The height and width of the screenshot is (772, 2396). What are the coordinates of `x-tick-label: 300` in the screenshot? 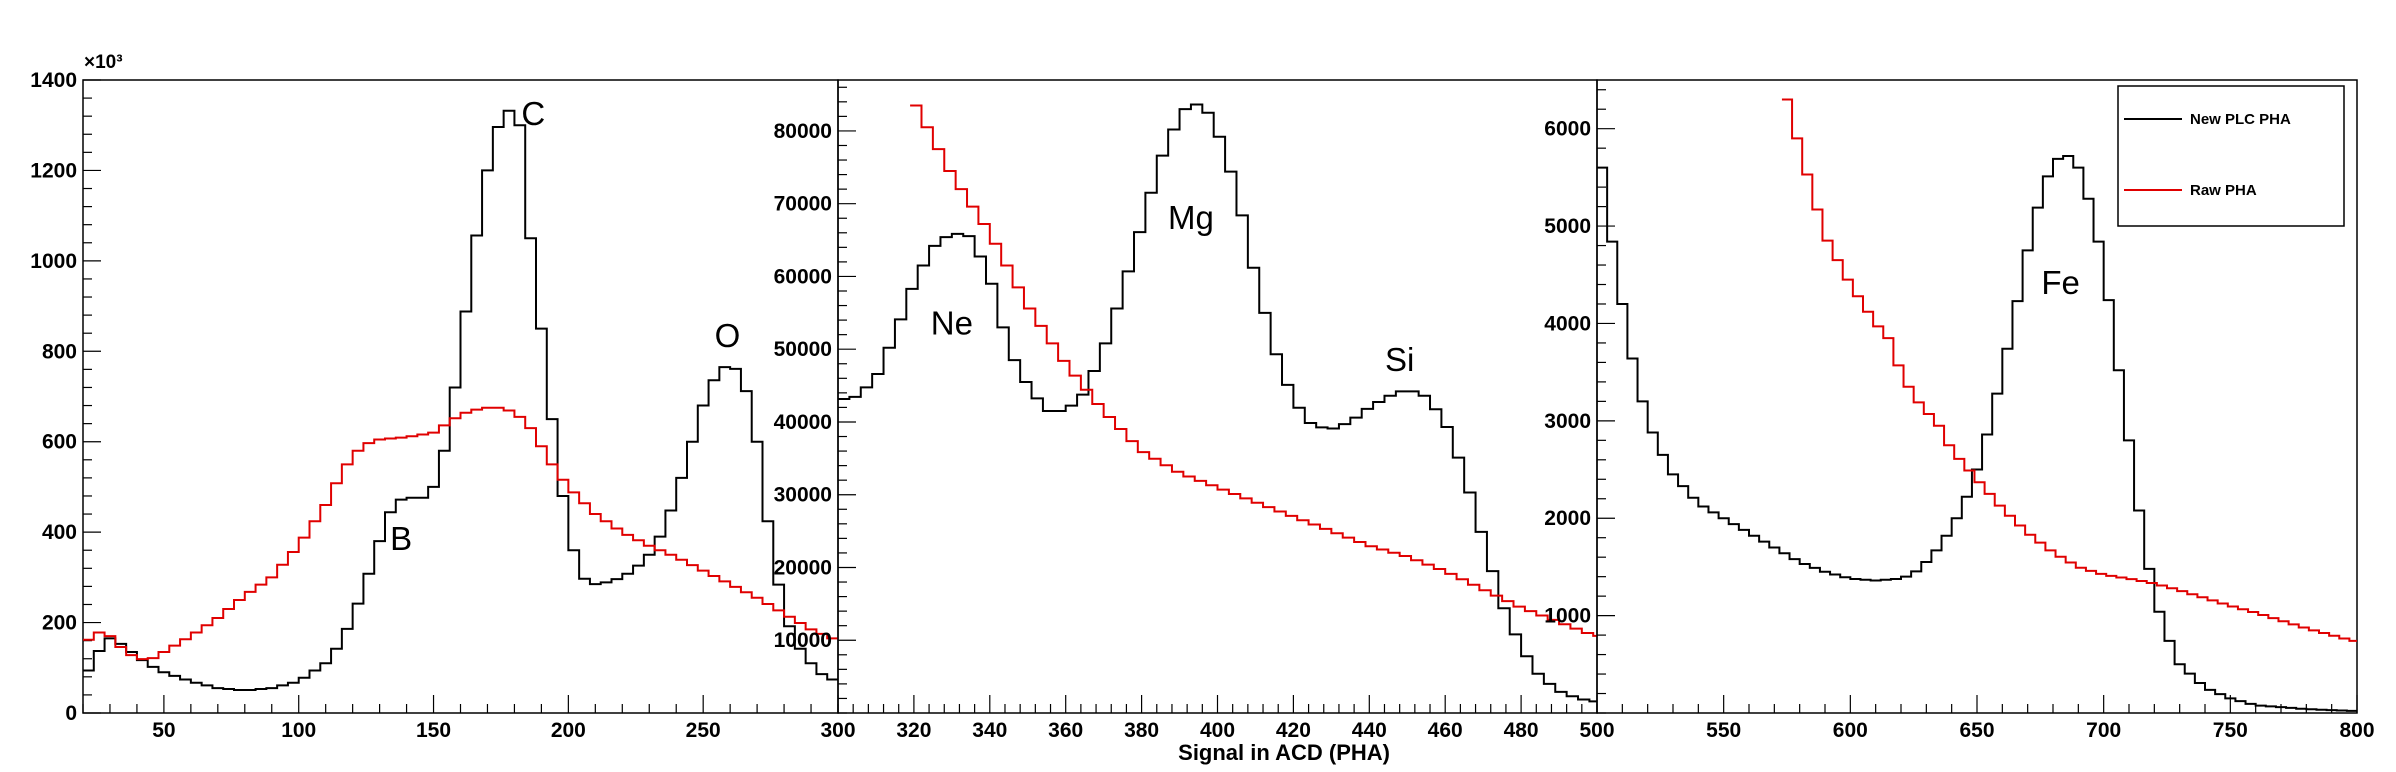 It's located at (837, 730).